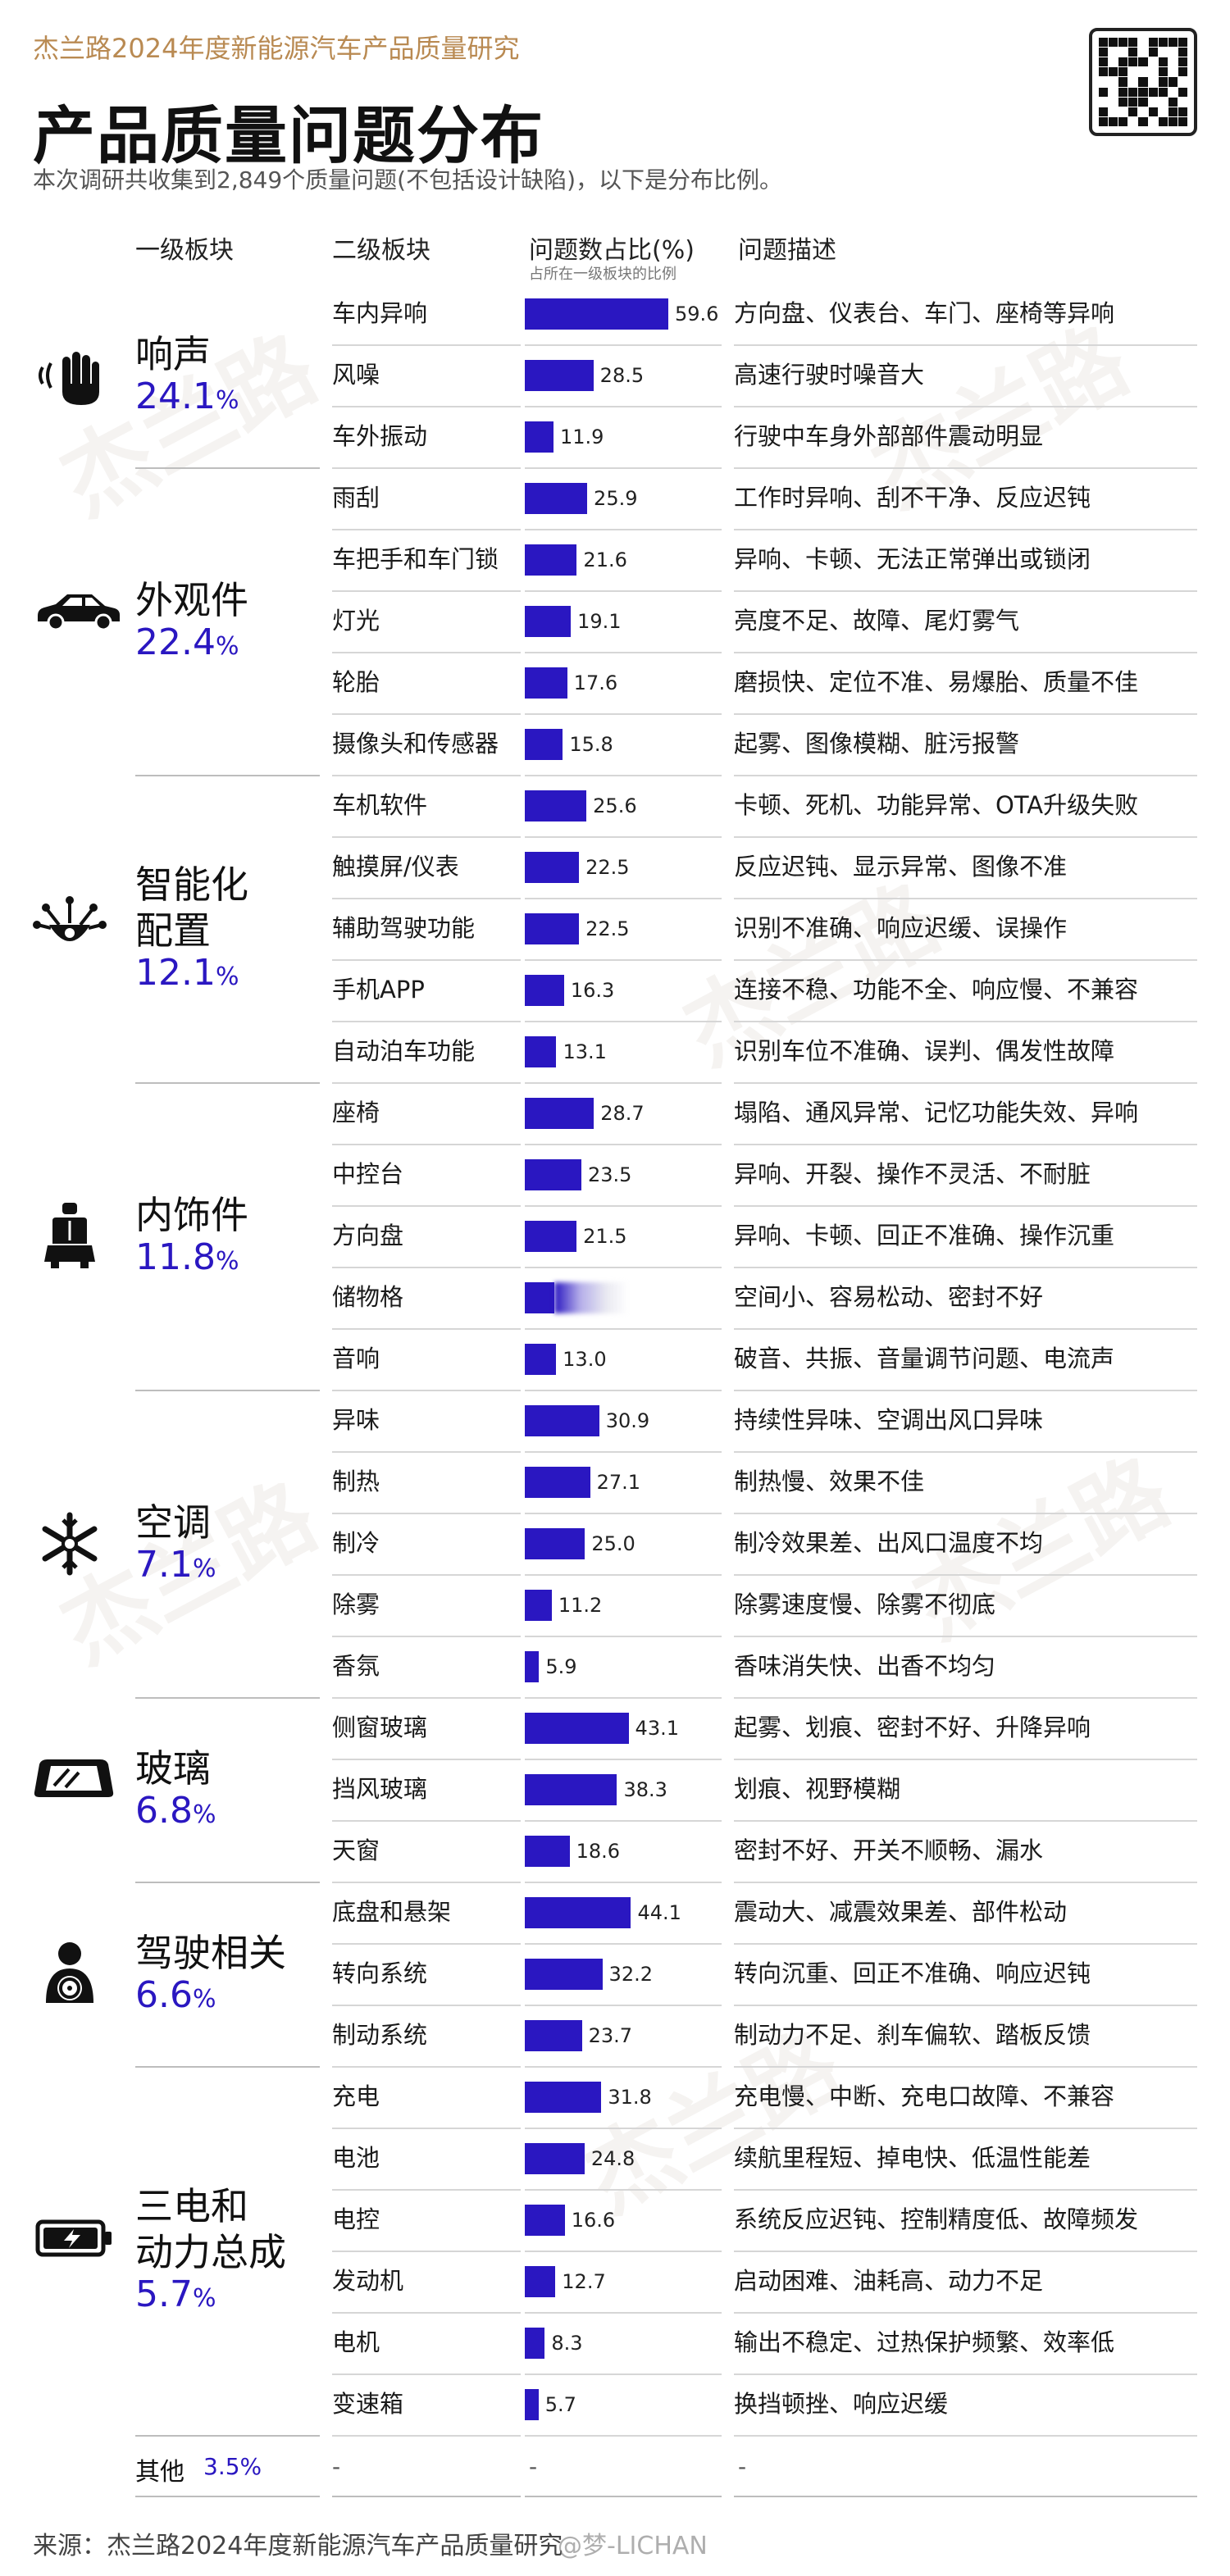  What do you see at coordinates (426, 2159) in the screenshot?
I see `subcategory-label: 电池` at bounding box center [426, 2159].